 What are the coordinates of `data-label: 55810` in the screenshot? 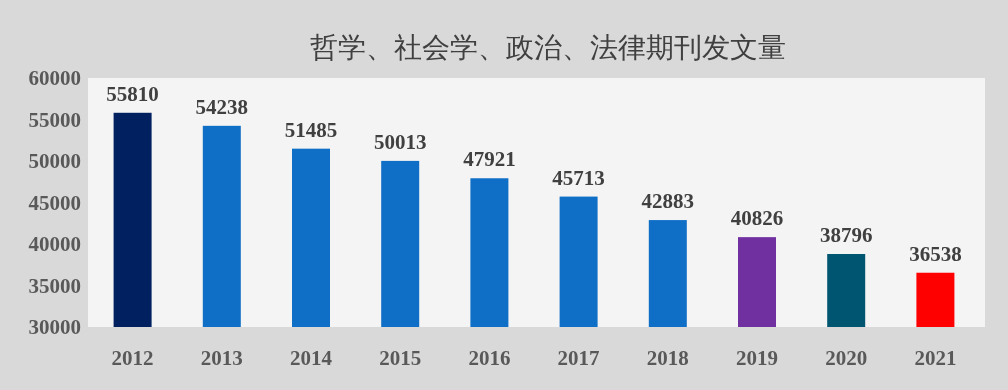 It's located at (132, 93).